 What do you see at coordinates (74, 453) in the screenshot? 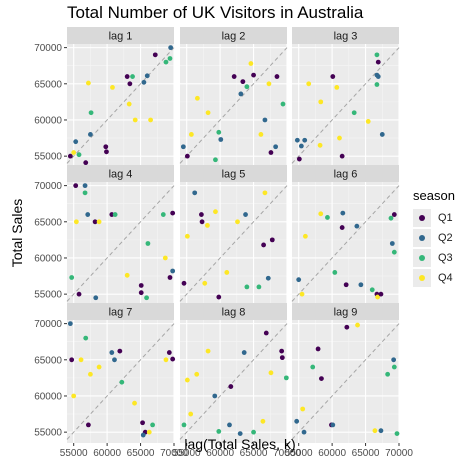
I see `x-tick-label: 55000` at bounding box center [74, 453].